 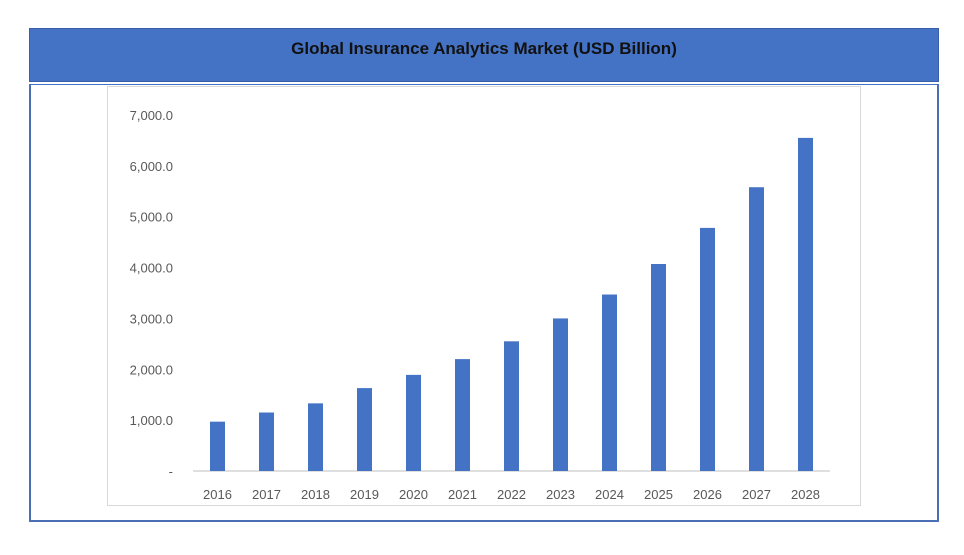 I want to click on bar-2026, so click(x=707, y=349).